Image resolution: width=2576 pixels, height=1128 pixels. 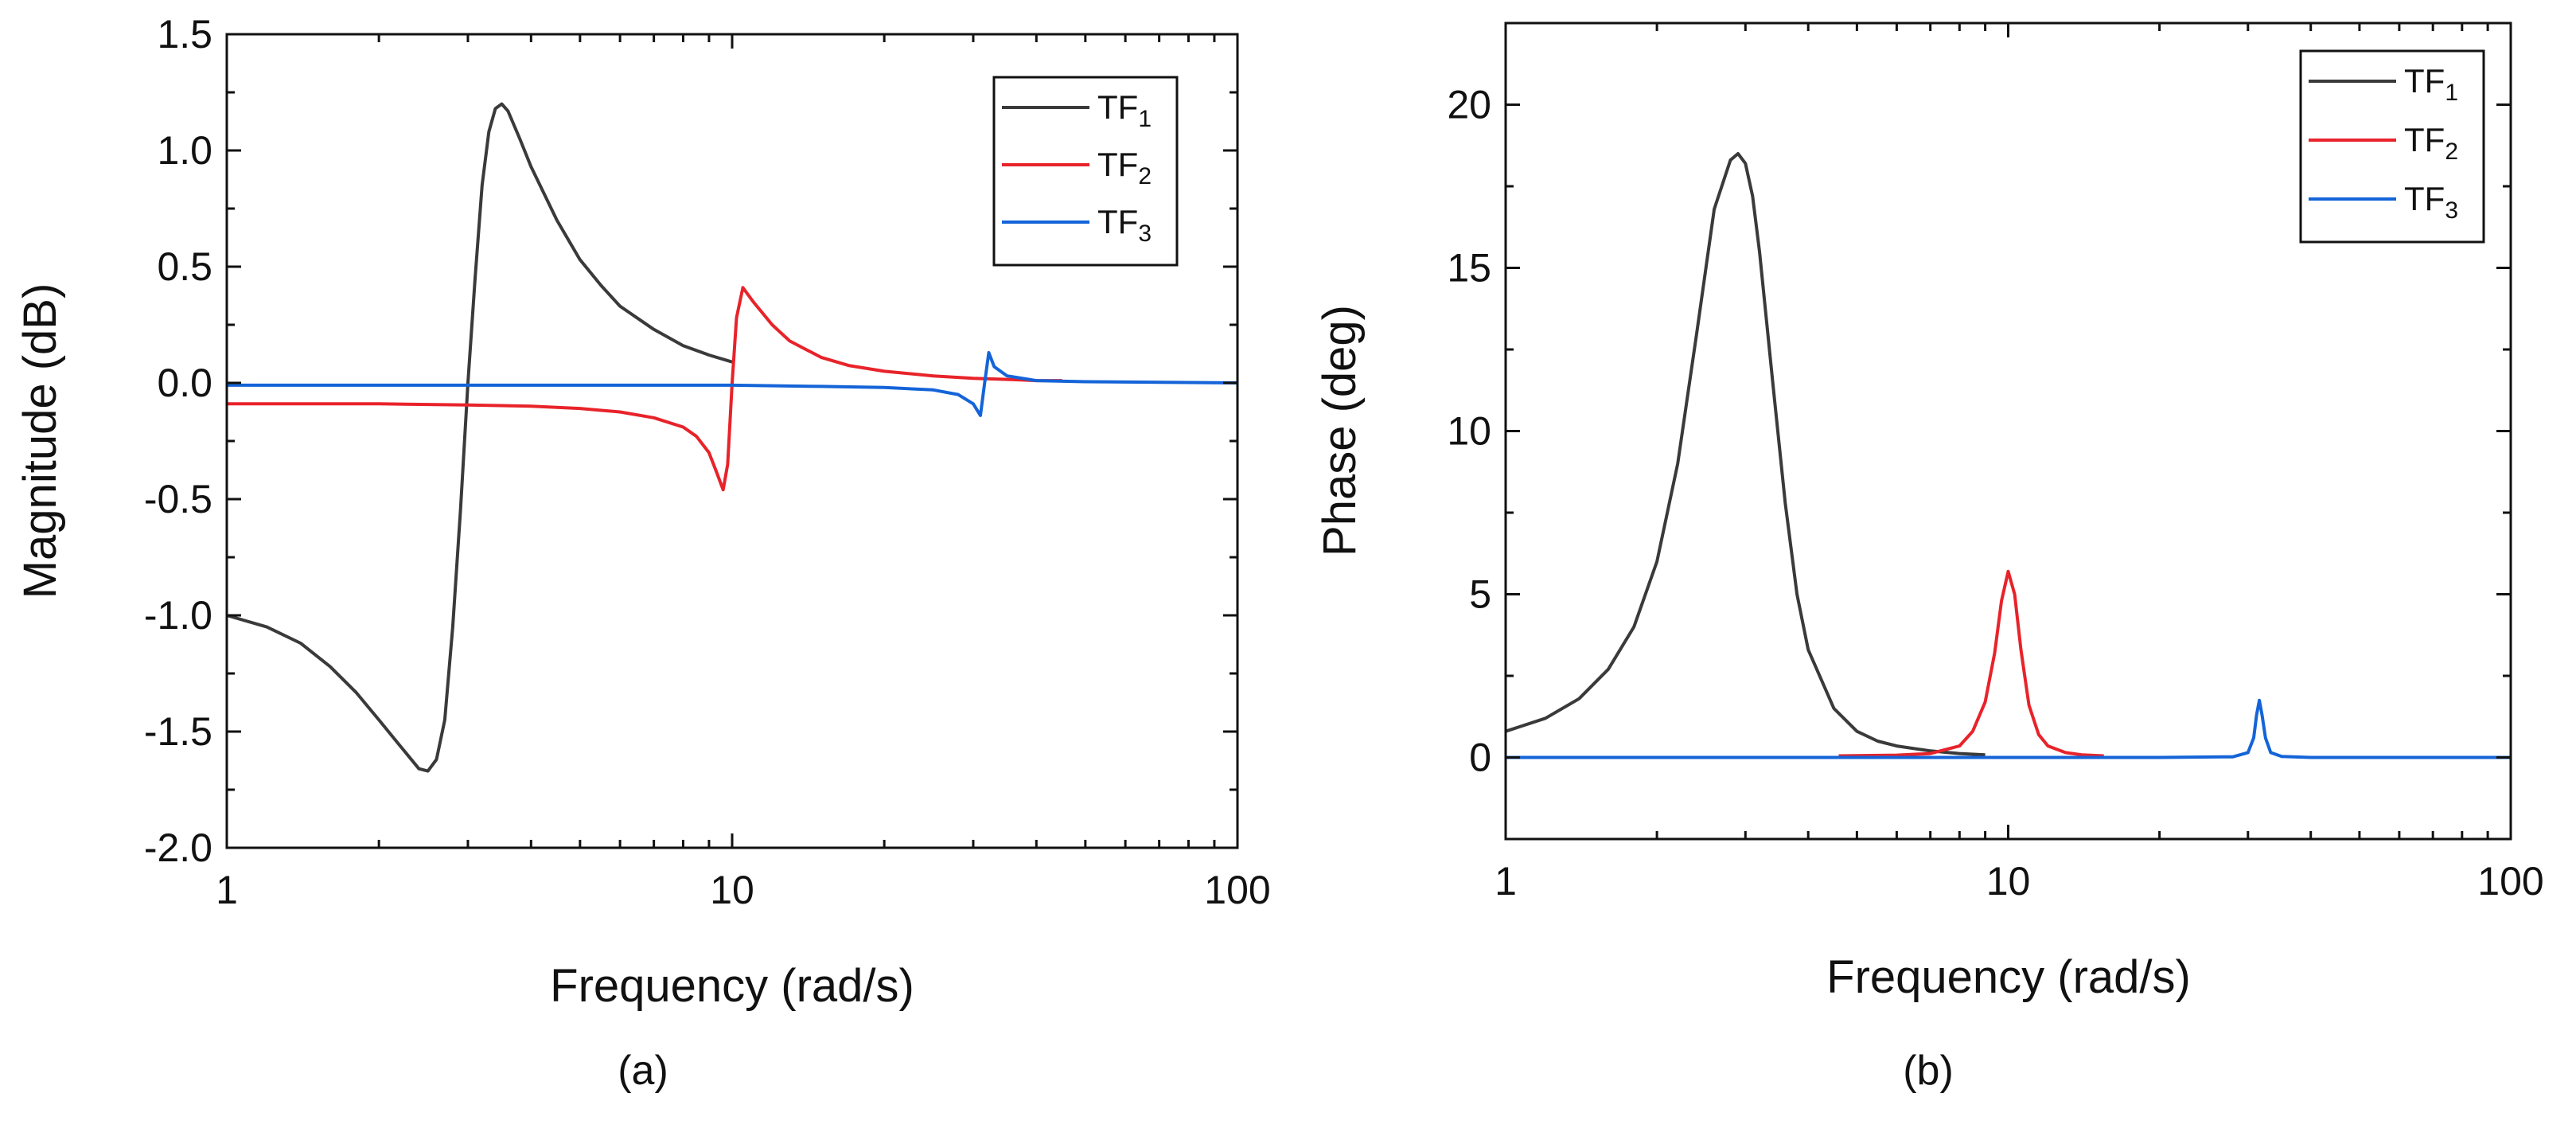 I want to click on y-tick-label: 0, so click(x=1480, y=758).